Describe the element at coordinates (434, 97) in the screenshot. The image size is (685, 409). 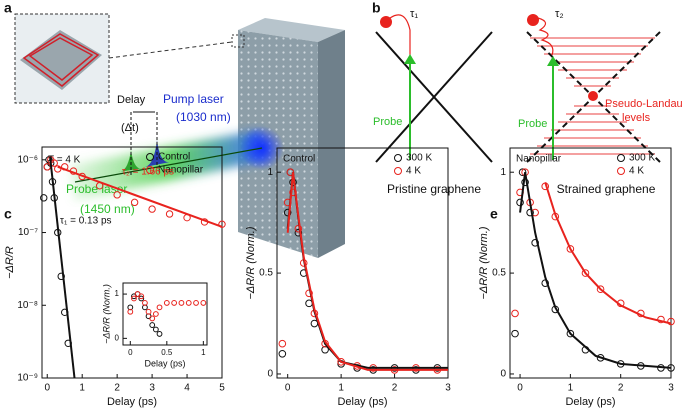
I see `dirac-cone` at that location.